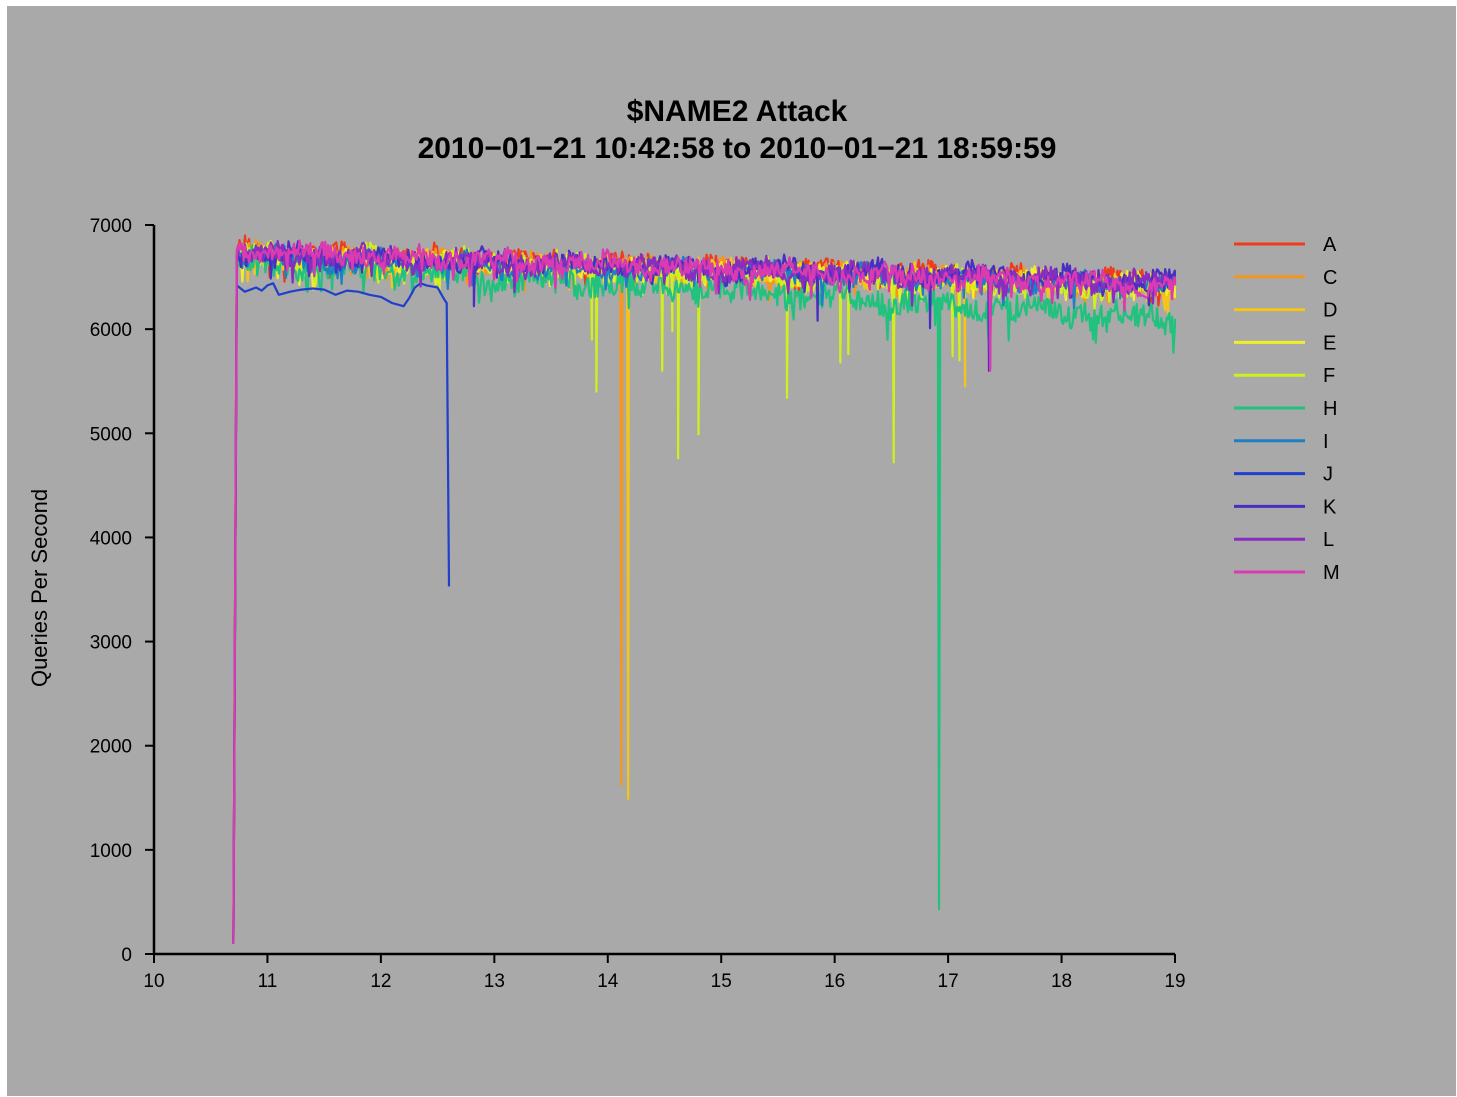 The width and height of the screenshot is (1457, 1097). What do you see at coordinates (1328, 475) in the screenshot?
I see `legend-label-j: J` at bounding box center [1328, 475].